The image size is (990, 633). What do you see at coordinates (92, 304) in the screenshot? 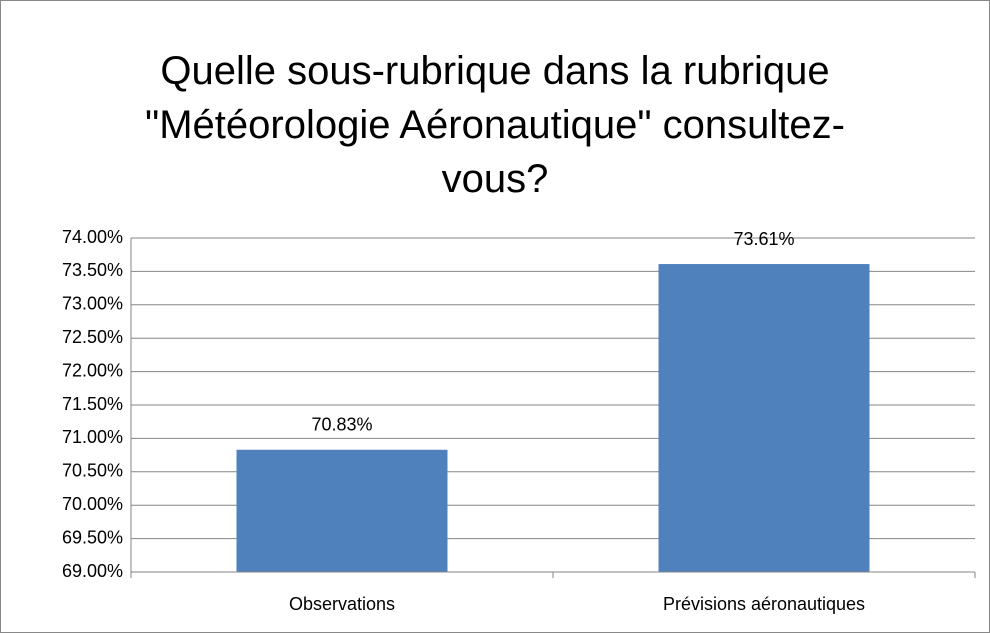
I see `y-tick-label: 73.00%` at bounding box center [92, 304].